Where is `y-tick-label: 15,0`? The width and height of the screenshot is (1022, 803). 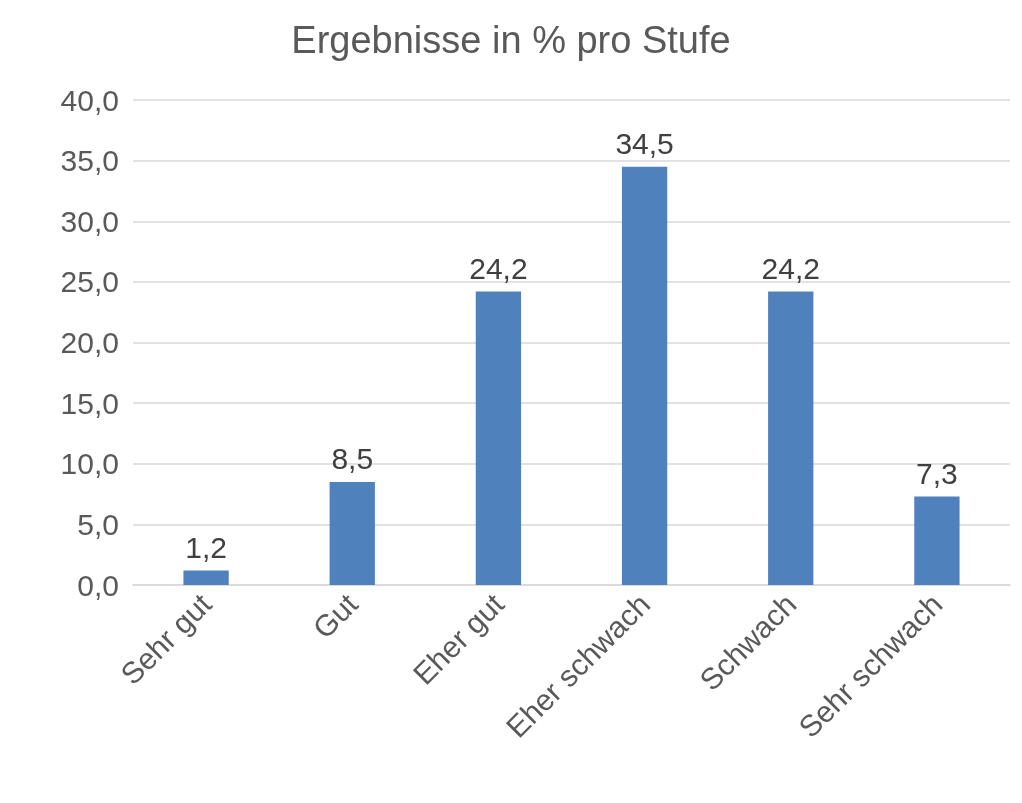 y-tick-label: 15,0 is located at coordinates (89, 403).